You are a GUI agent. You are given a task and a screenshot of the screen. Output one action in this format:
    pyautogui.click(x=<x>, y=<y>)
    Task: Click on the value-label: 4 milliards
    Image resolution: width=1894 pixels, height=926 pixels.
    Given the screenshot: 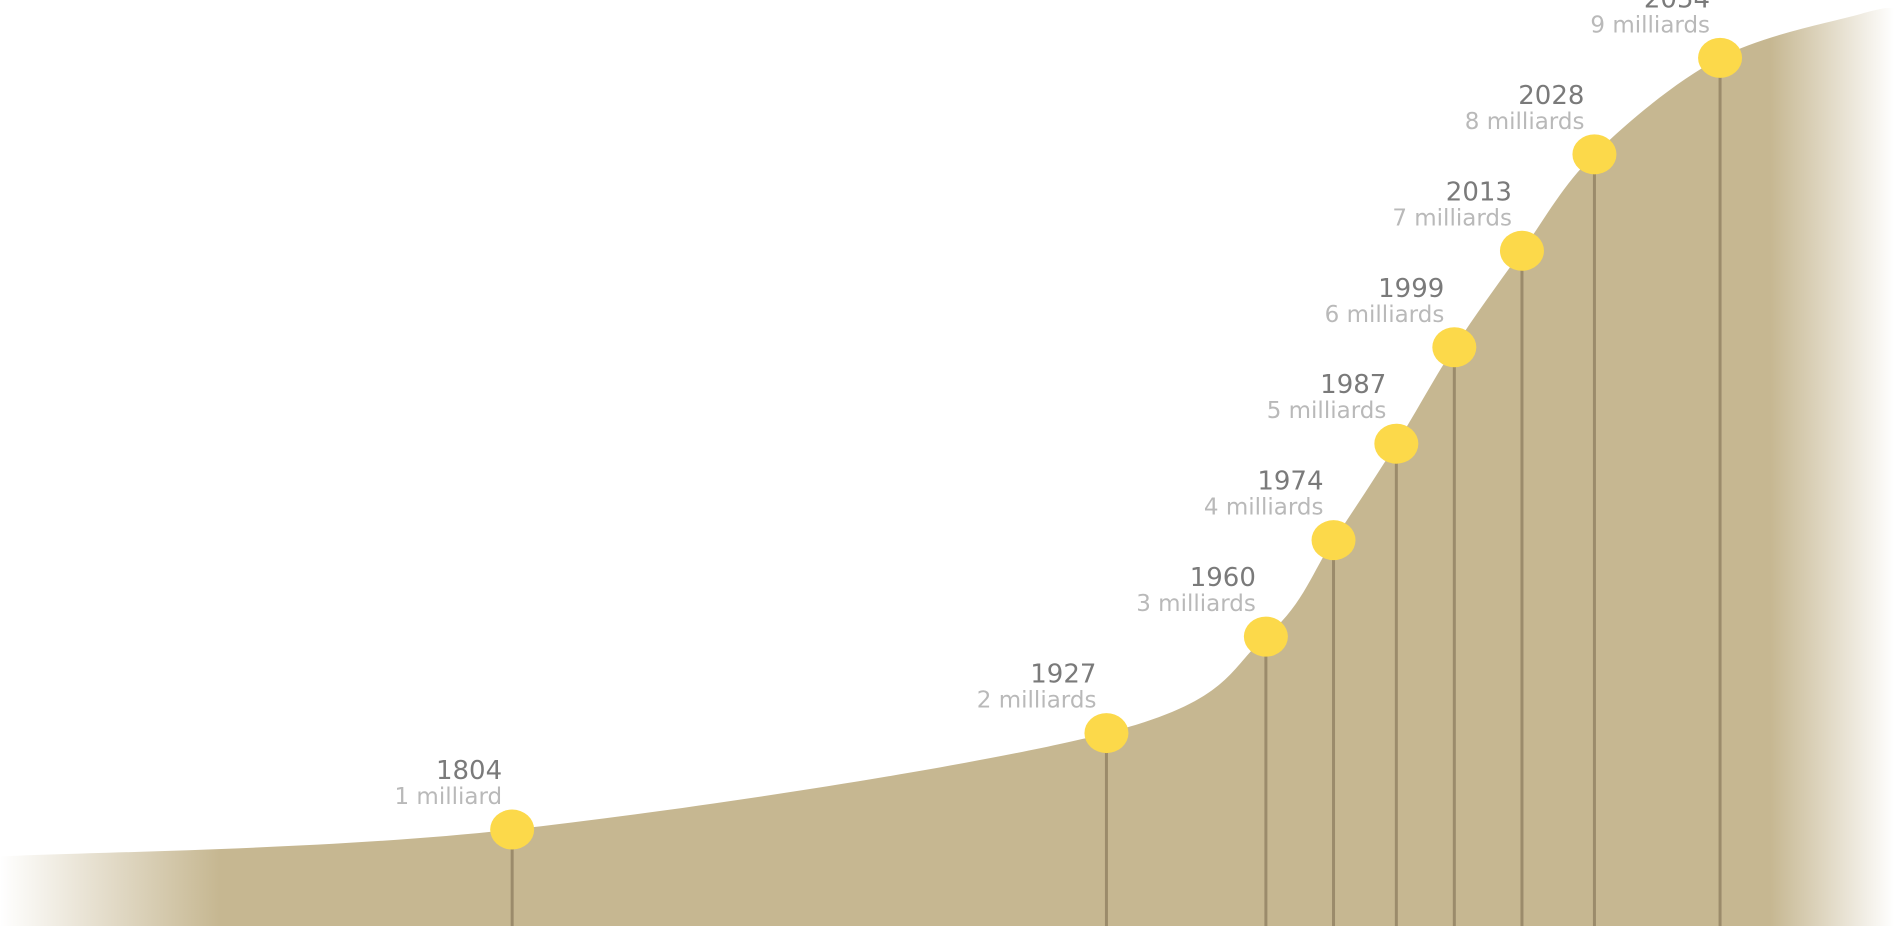 What is the action you would take?
    pyautogui.click(x=1264, y=508)
    